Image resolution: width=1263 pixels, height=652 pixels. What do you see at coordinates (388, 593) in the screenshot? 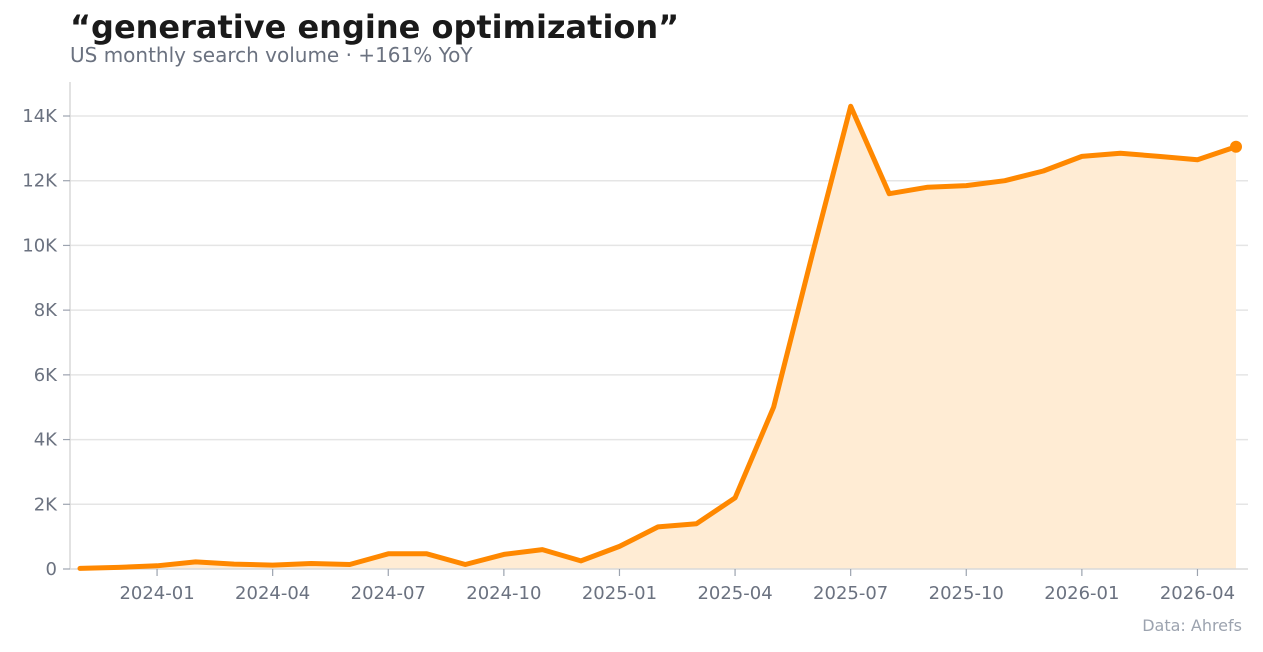
I see `x-tick-label: 2024-07` at bounding box center [388, 593].